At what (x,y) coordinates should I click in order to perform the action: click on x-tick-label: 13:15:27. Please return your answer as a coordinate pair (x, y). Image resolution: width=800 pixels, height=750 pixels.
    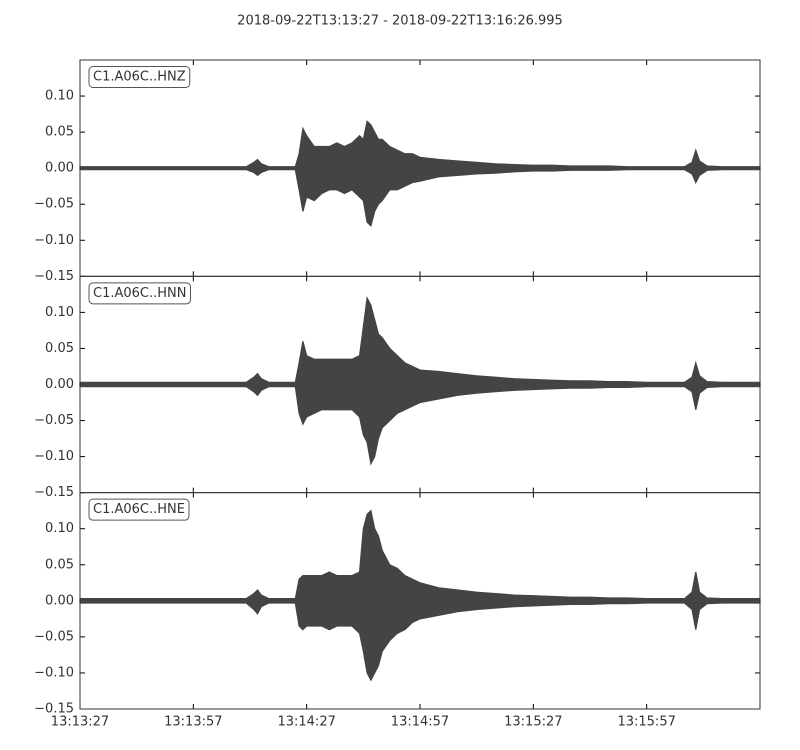
    Looking at the image, I should click on (533, 721).